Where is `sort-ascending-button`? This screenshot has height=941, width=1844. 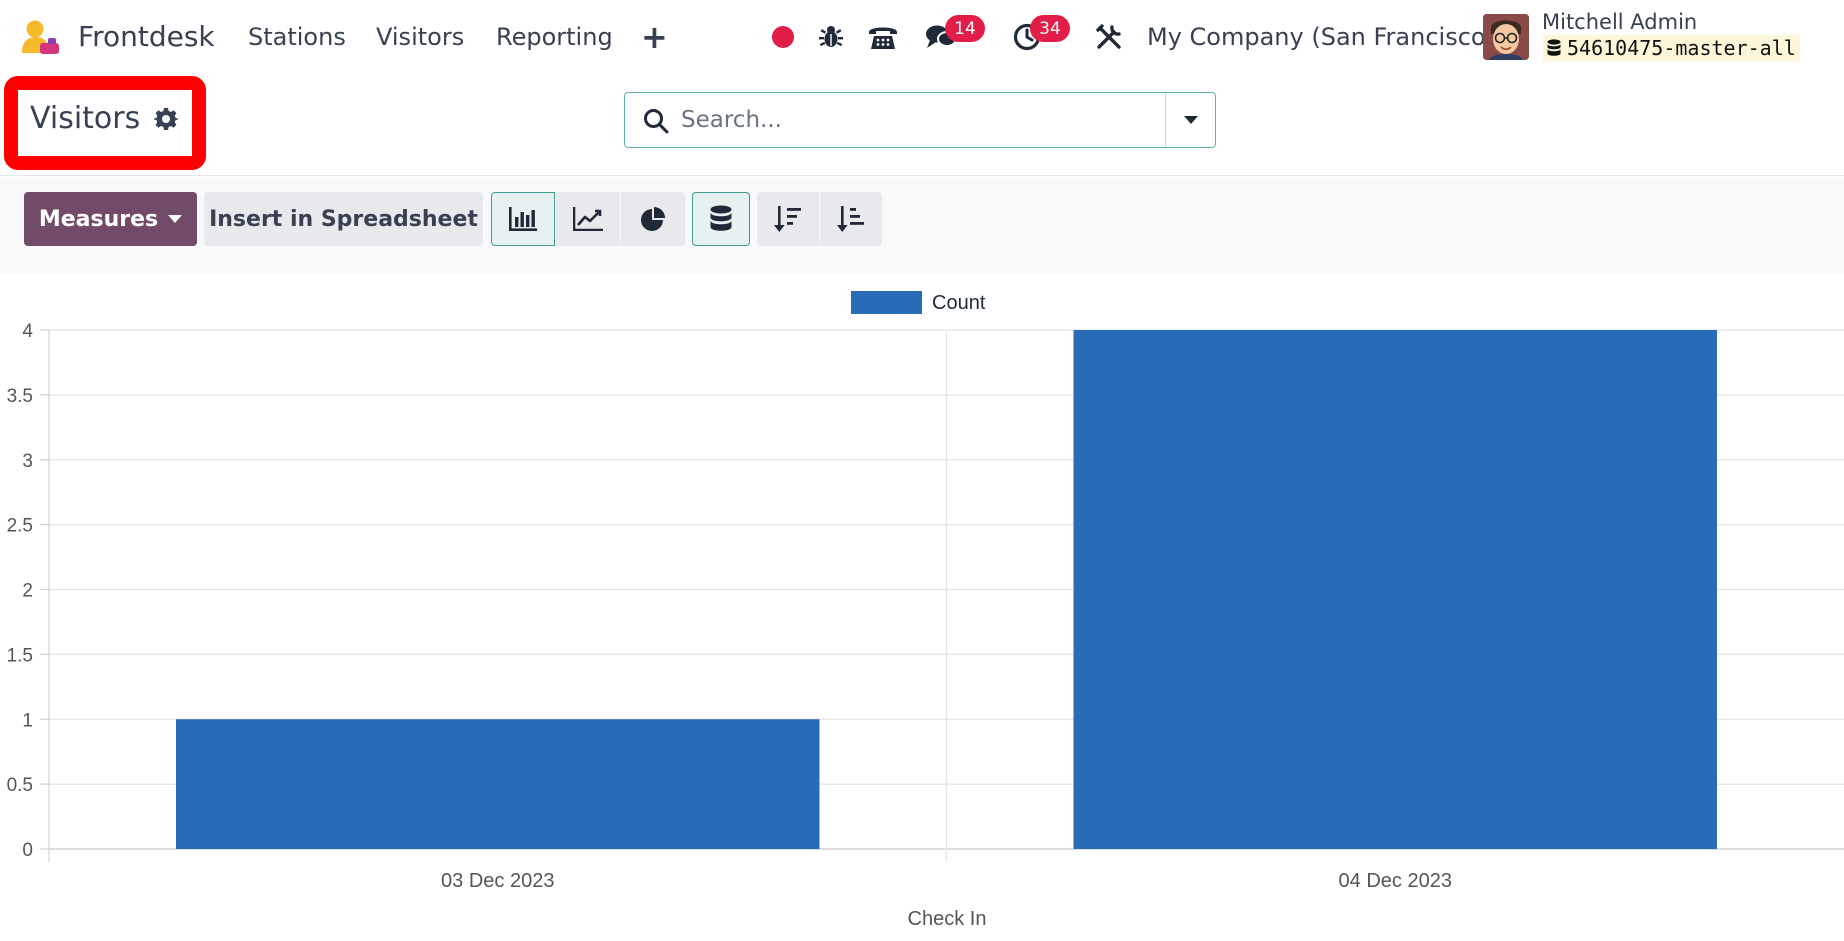
sort-ascending-button is located at coordinates (851, 219).